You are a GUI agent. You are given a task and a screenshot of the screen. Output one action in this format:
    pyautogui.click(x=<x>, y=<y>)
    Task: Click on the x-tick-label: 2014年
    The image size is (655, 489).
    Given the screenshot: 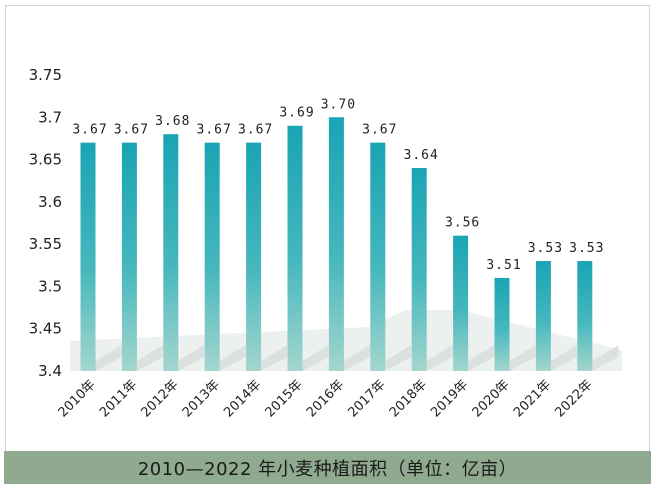 What is the action you would take?
    pyautogui.click(x=242, y=398)
    